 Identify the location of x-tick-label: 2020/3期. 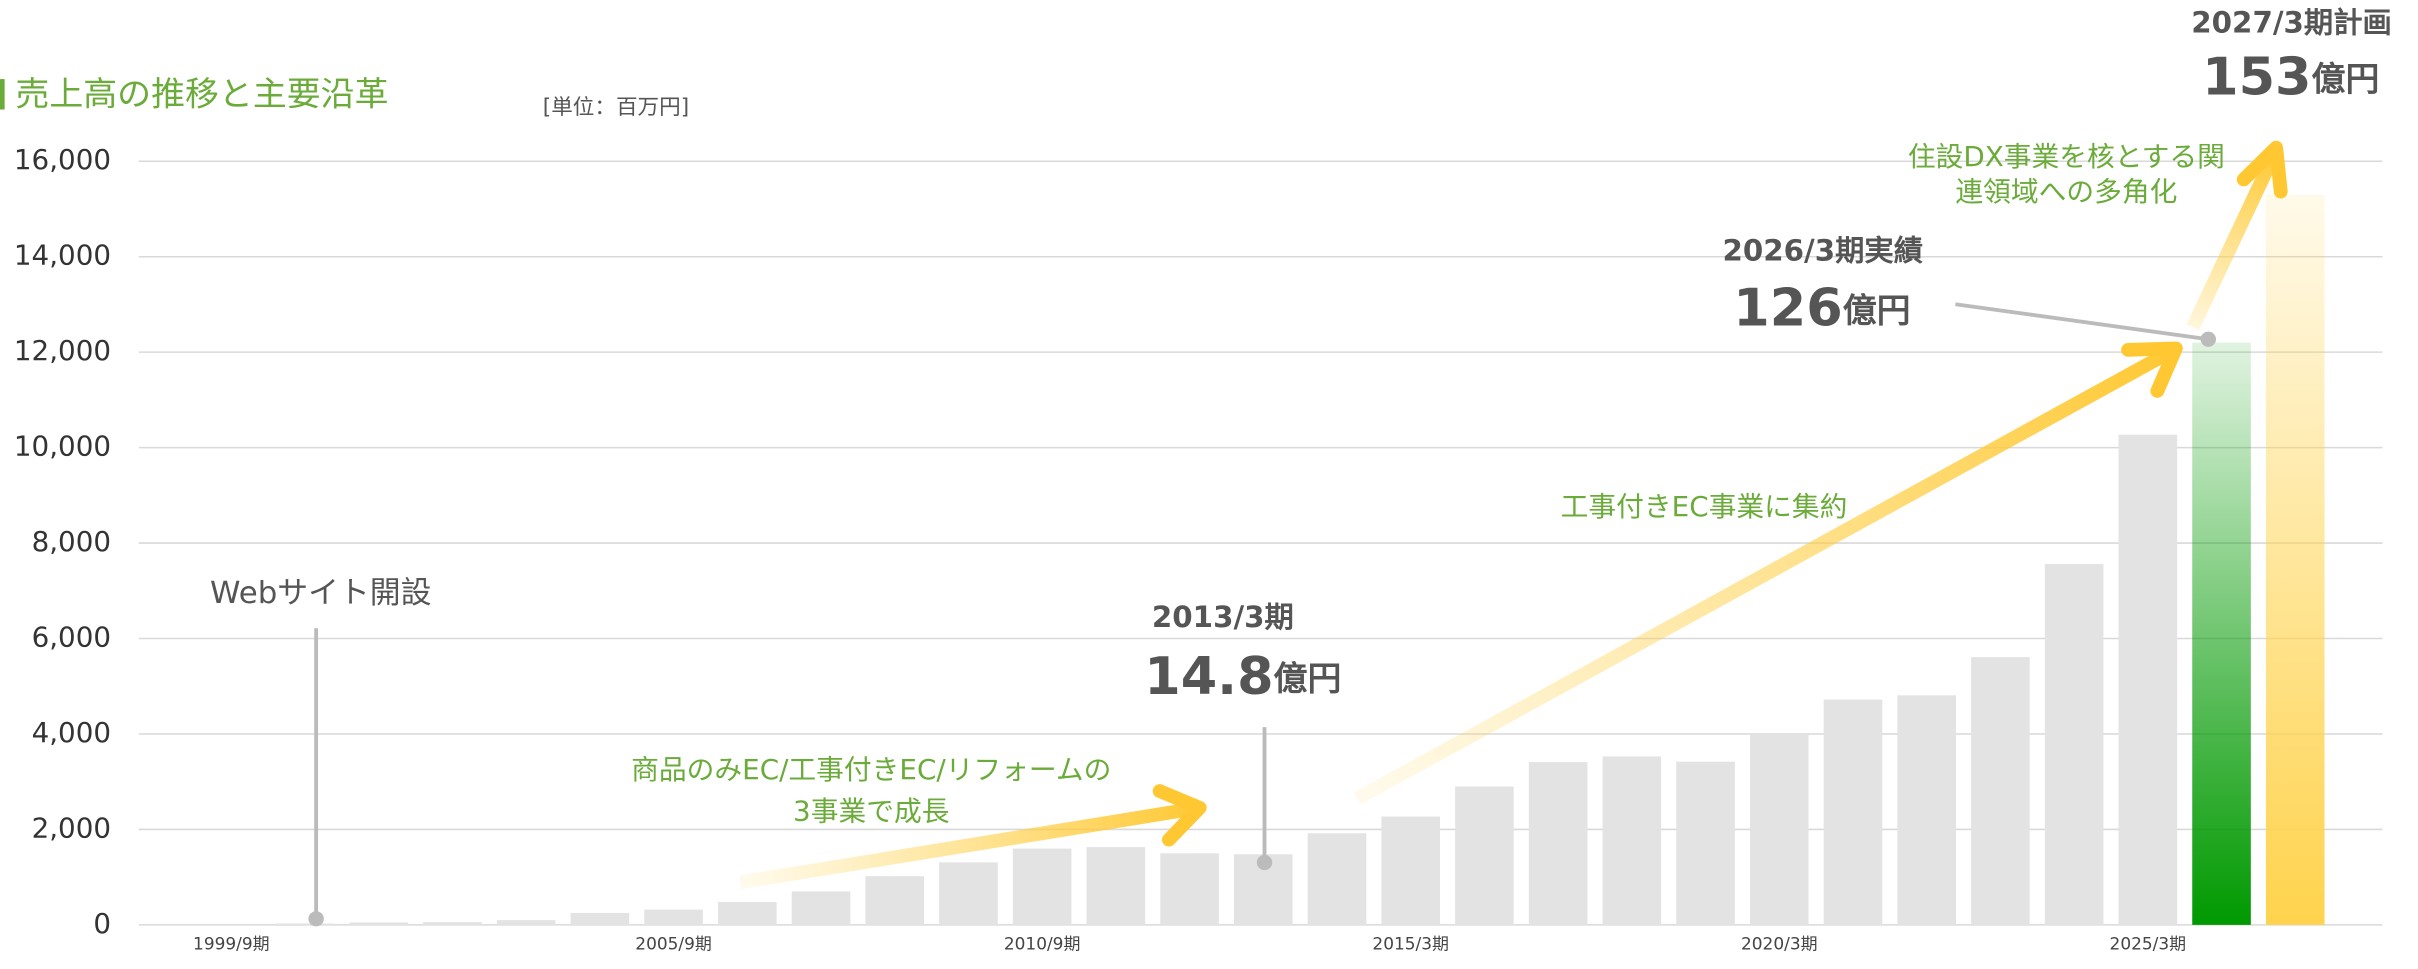
(1779, 944).